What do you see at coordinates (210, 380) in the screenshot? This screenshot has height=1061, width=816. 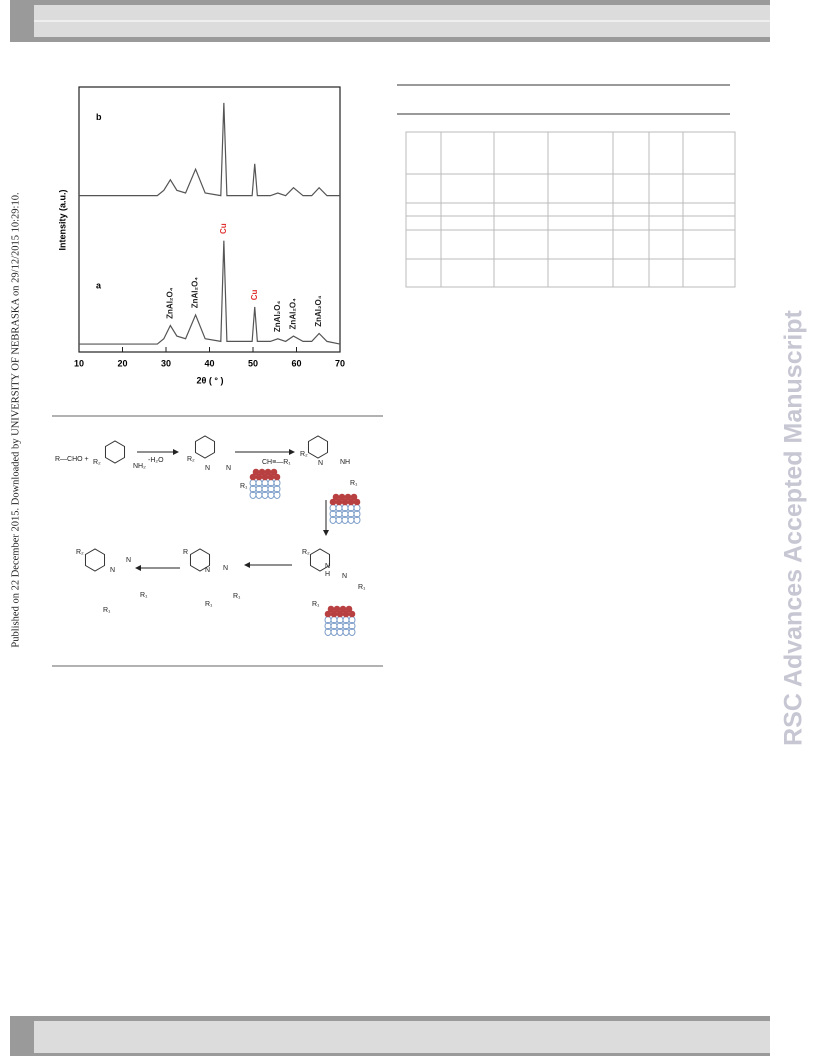 I see `x-axis-label: 2θ ( ° )` at bounding box center [210, 380].